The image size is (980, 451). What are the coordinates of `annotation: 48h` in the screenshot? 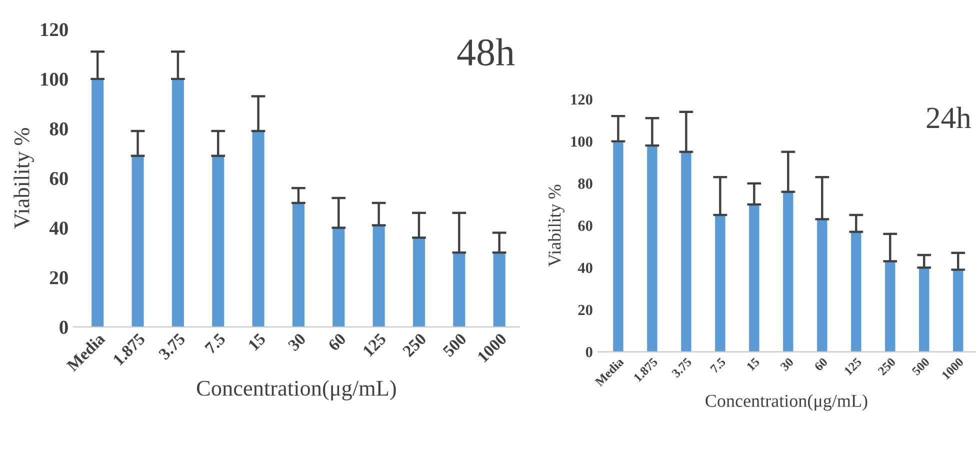 It's located at (485, 52).